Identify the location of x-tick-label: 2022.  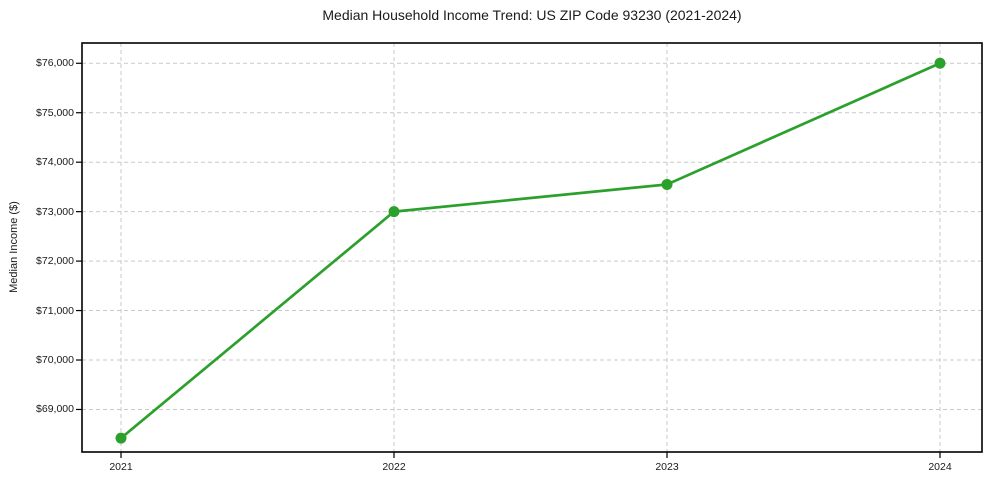
(394, 467).